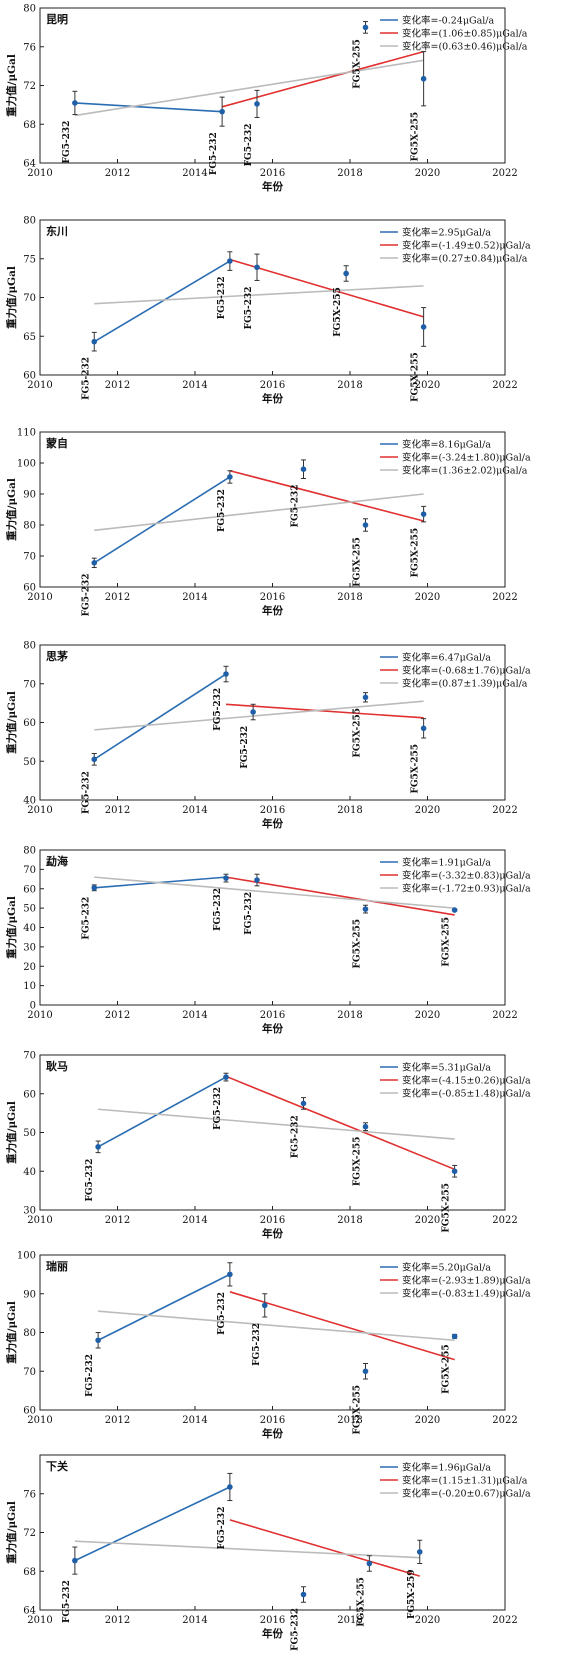 Image resolution: width=565 pixels, height=1658 pixels. I want to click on legend-entry-1: 变化率=8.16μGal/a, so click(446, 445).